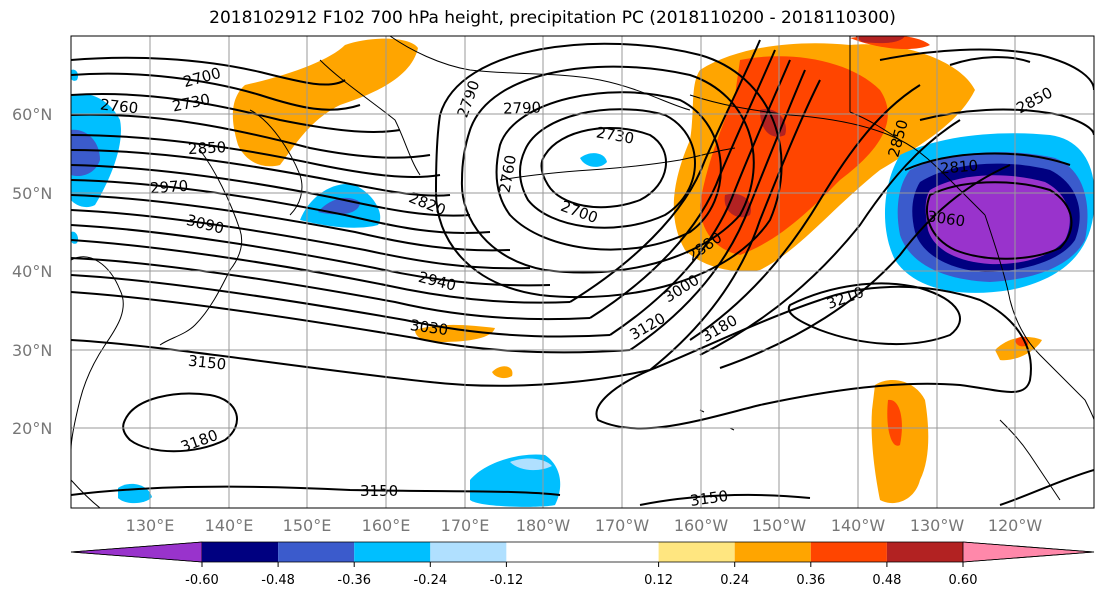  I want to click on precip-darkred-top, so click(880, 40).